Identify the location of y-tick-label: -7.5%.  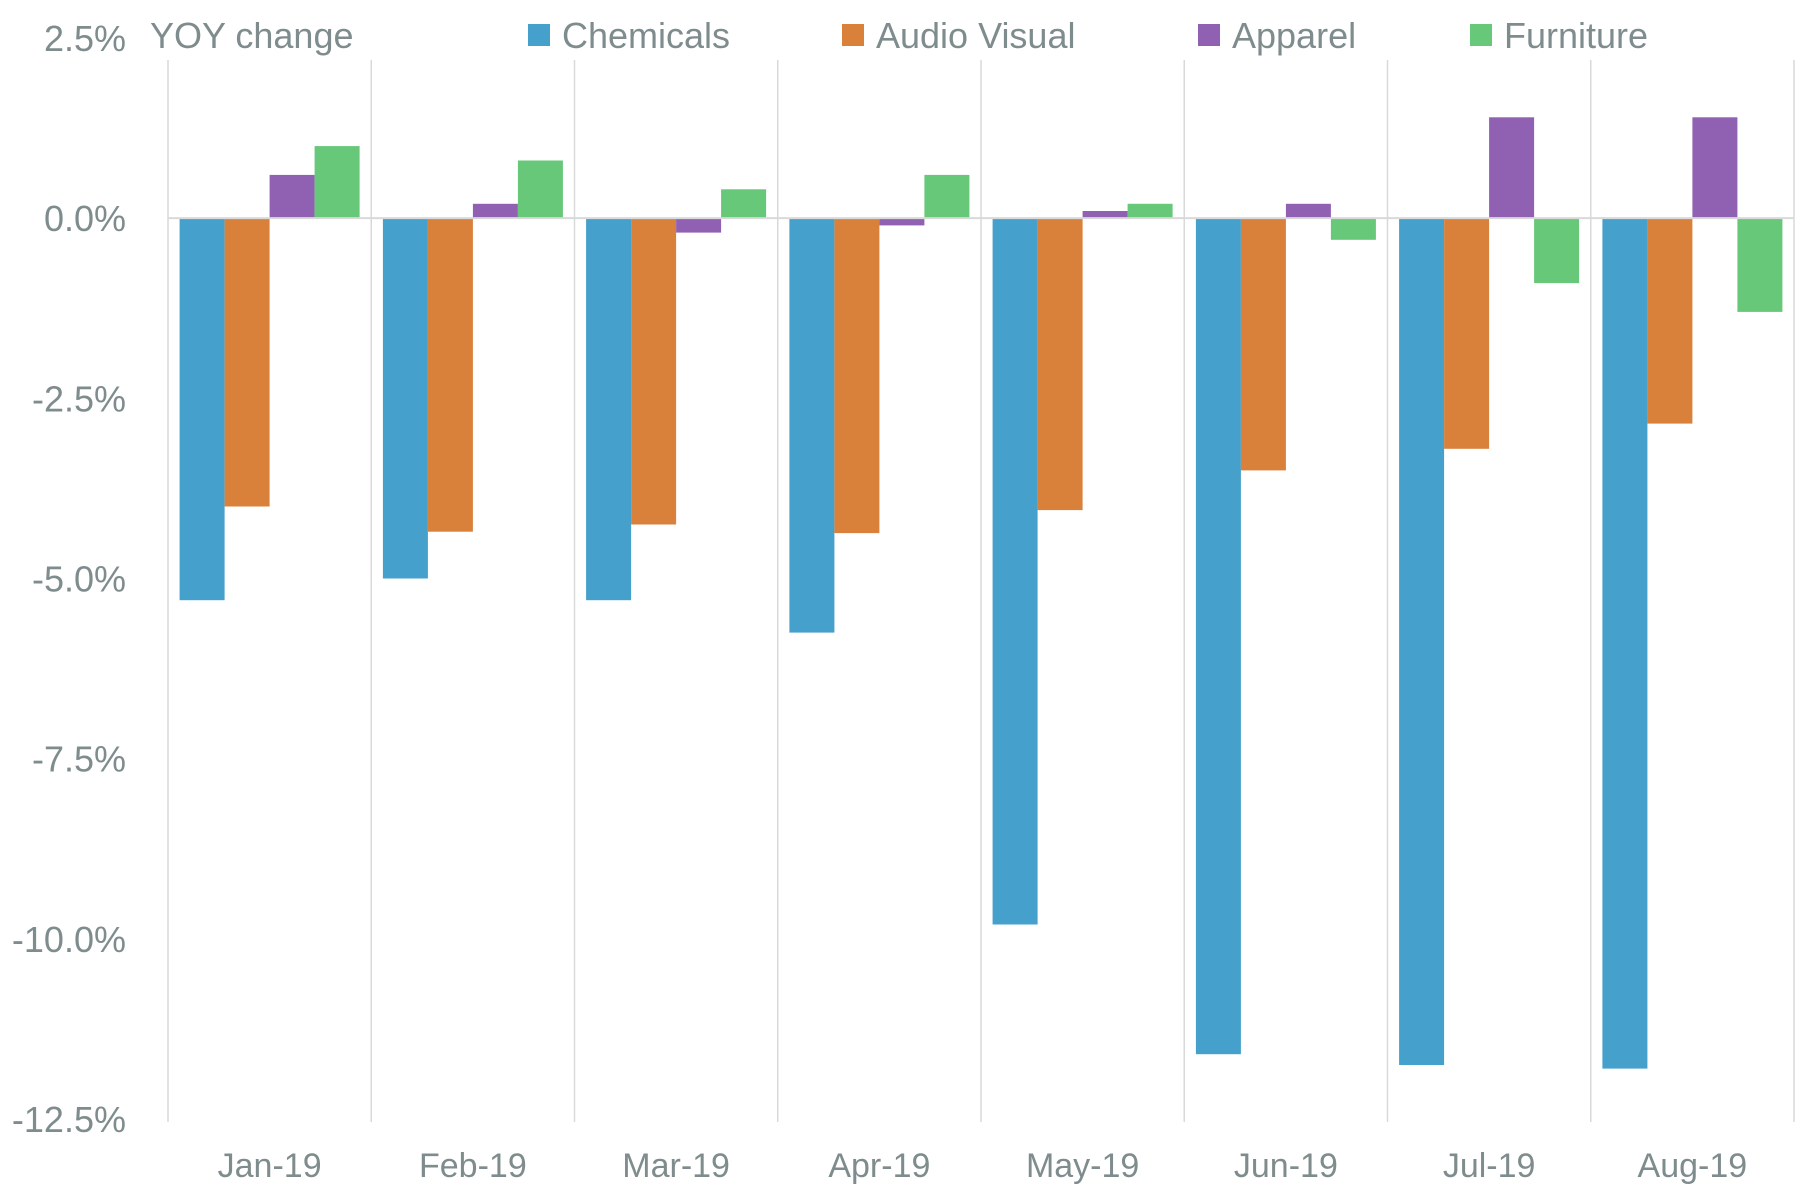
(79, 759).